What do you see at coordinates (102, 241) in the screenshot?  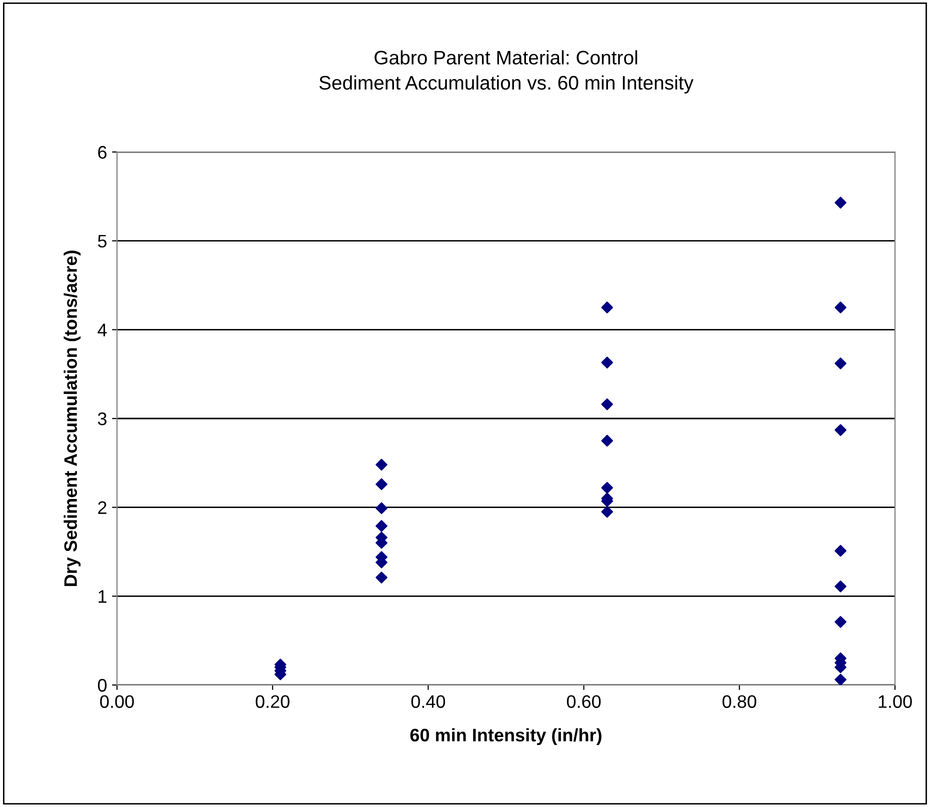 I see `y-tick-label: 5` at bounding box center [102, 241].